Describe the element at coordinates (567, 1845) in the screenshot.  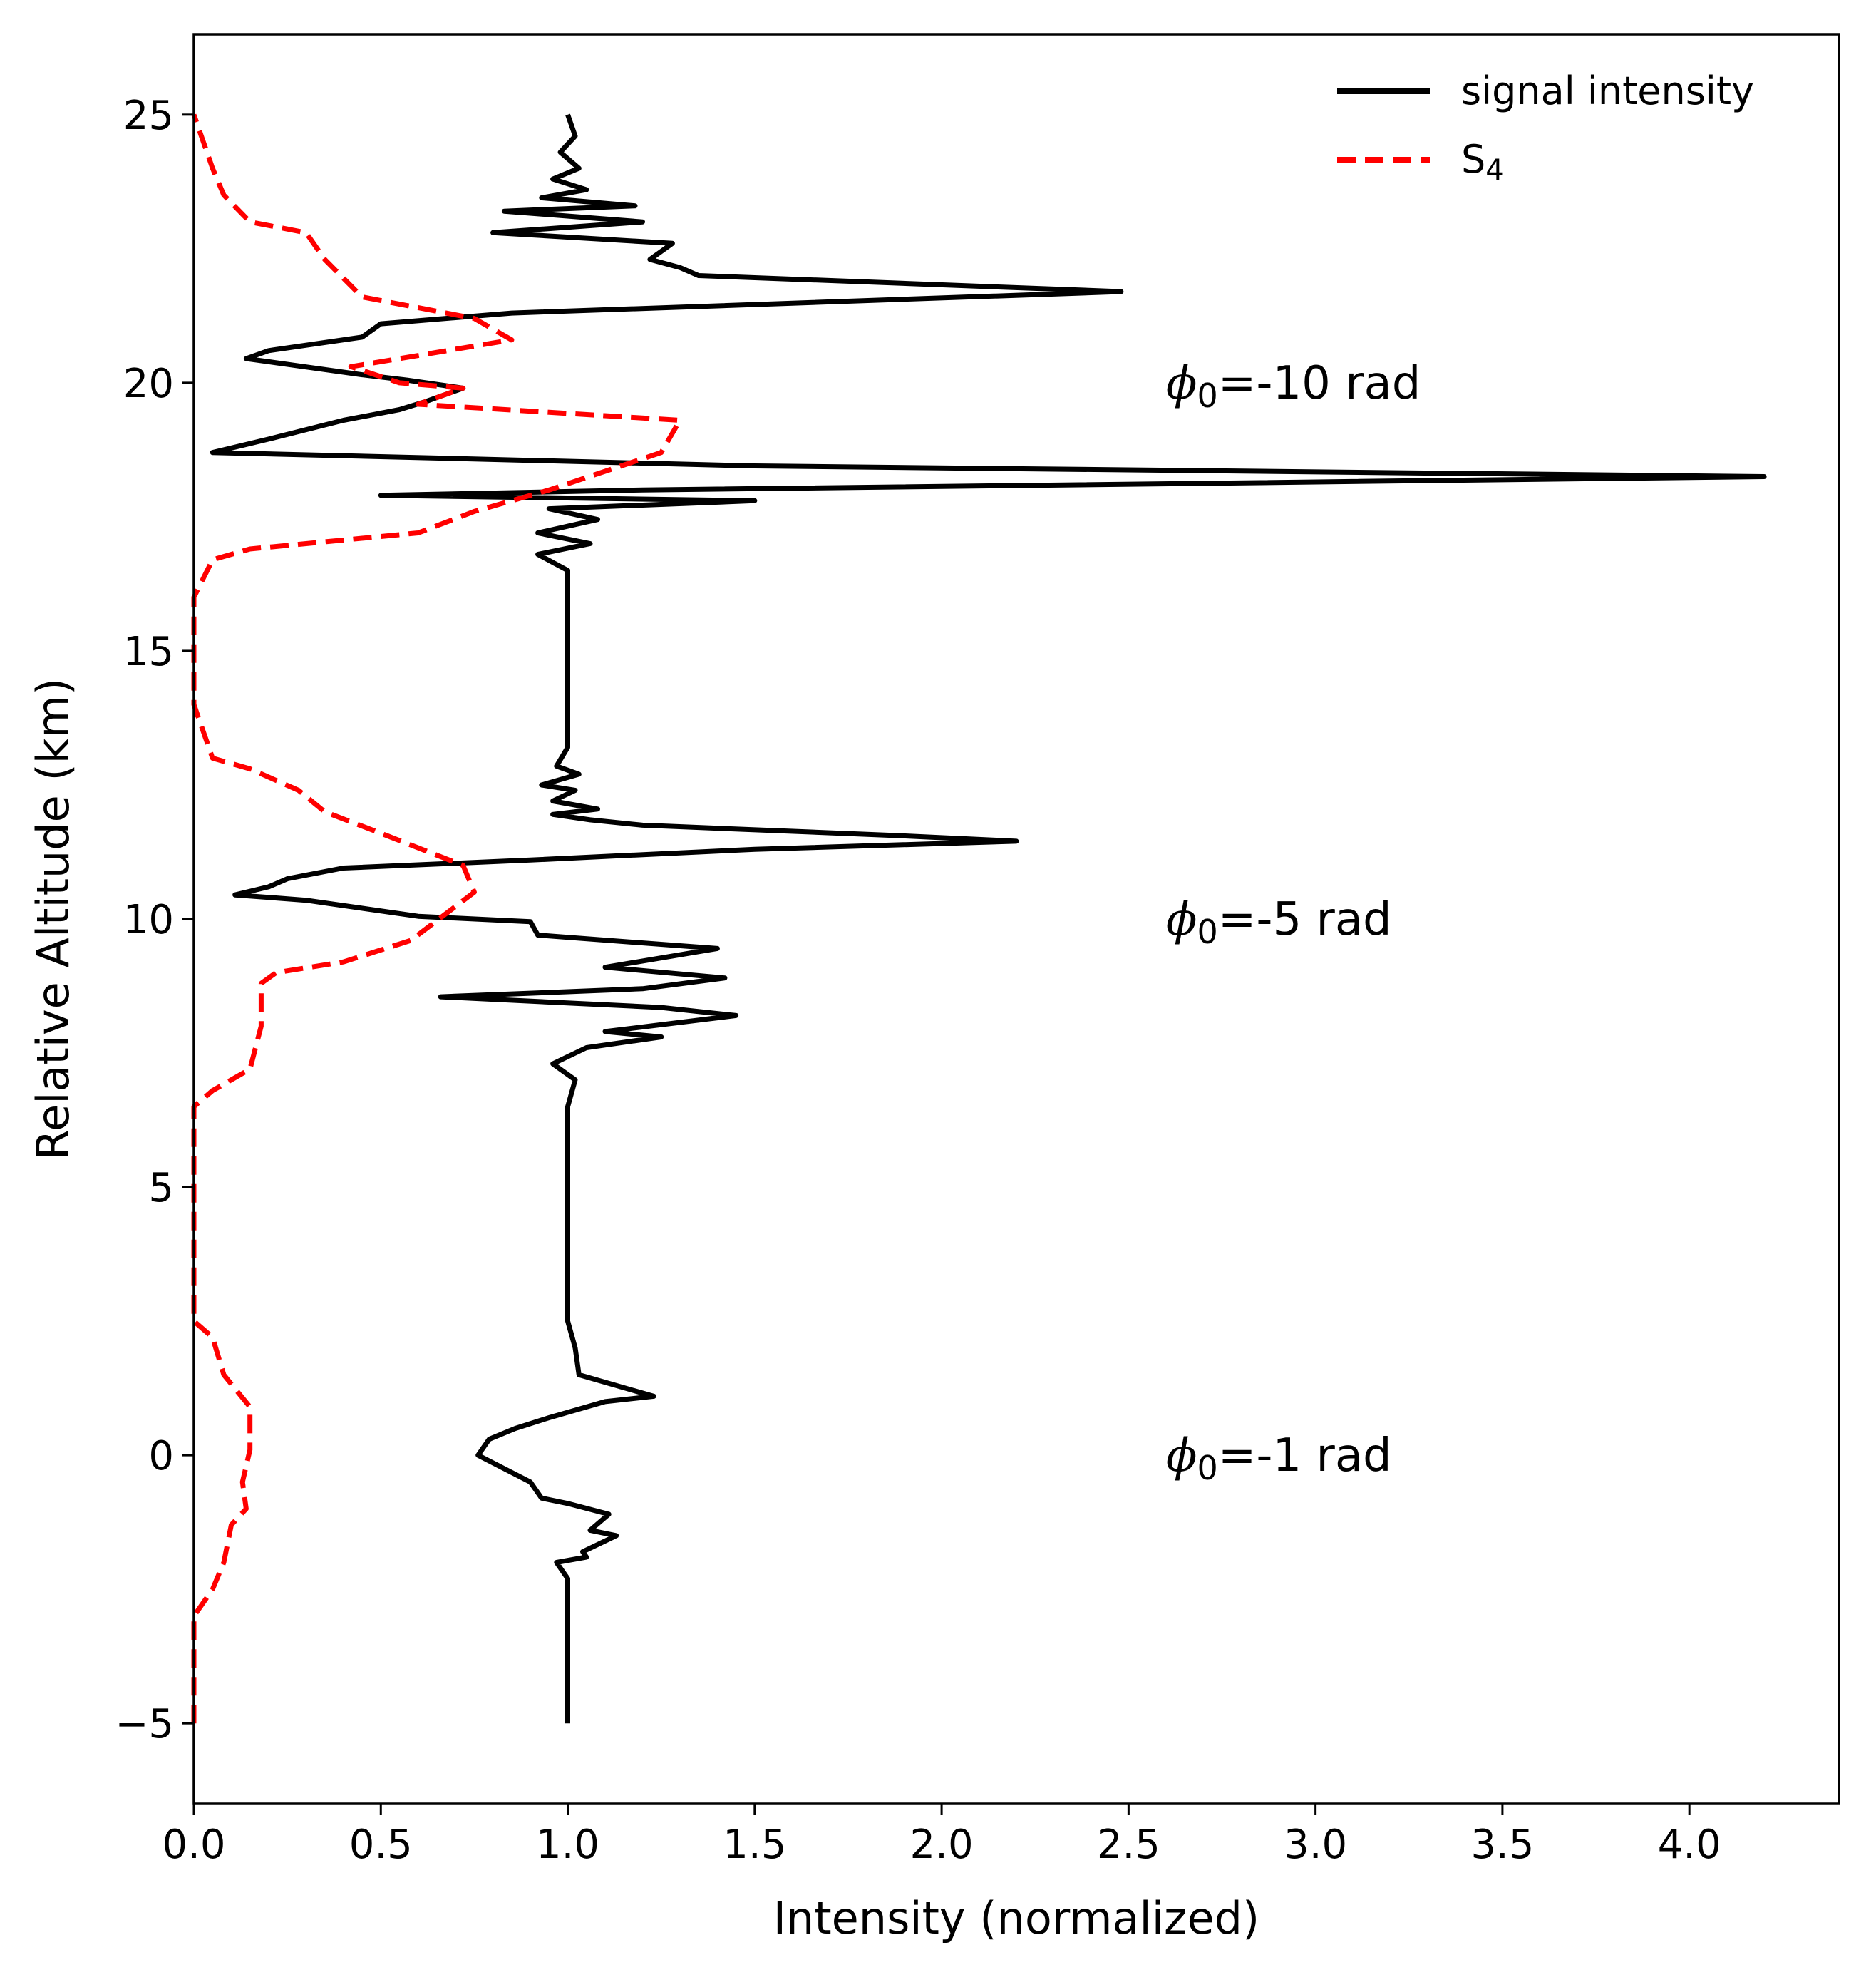
I see `x-tick-label: 1.0` at that location.